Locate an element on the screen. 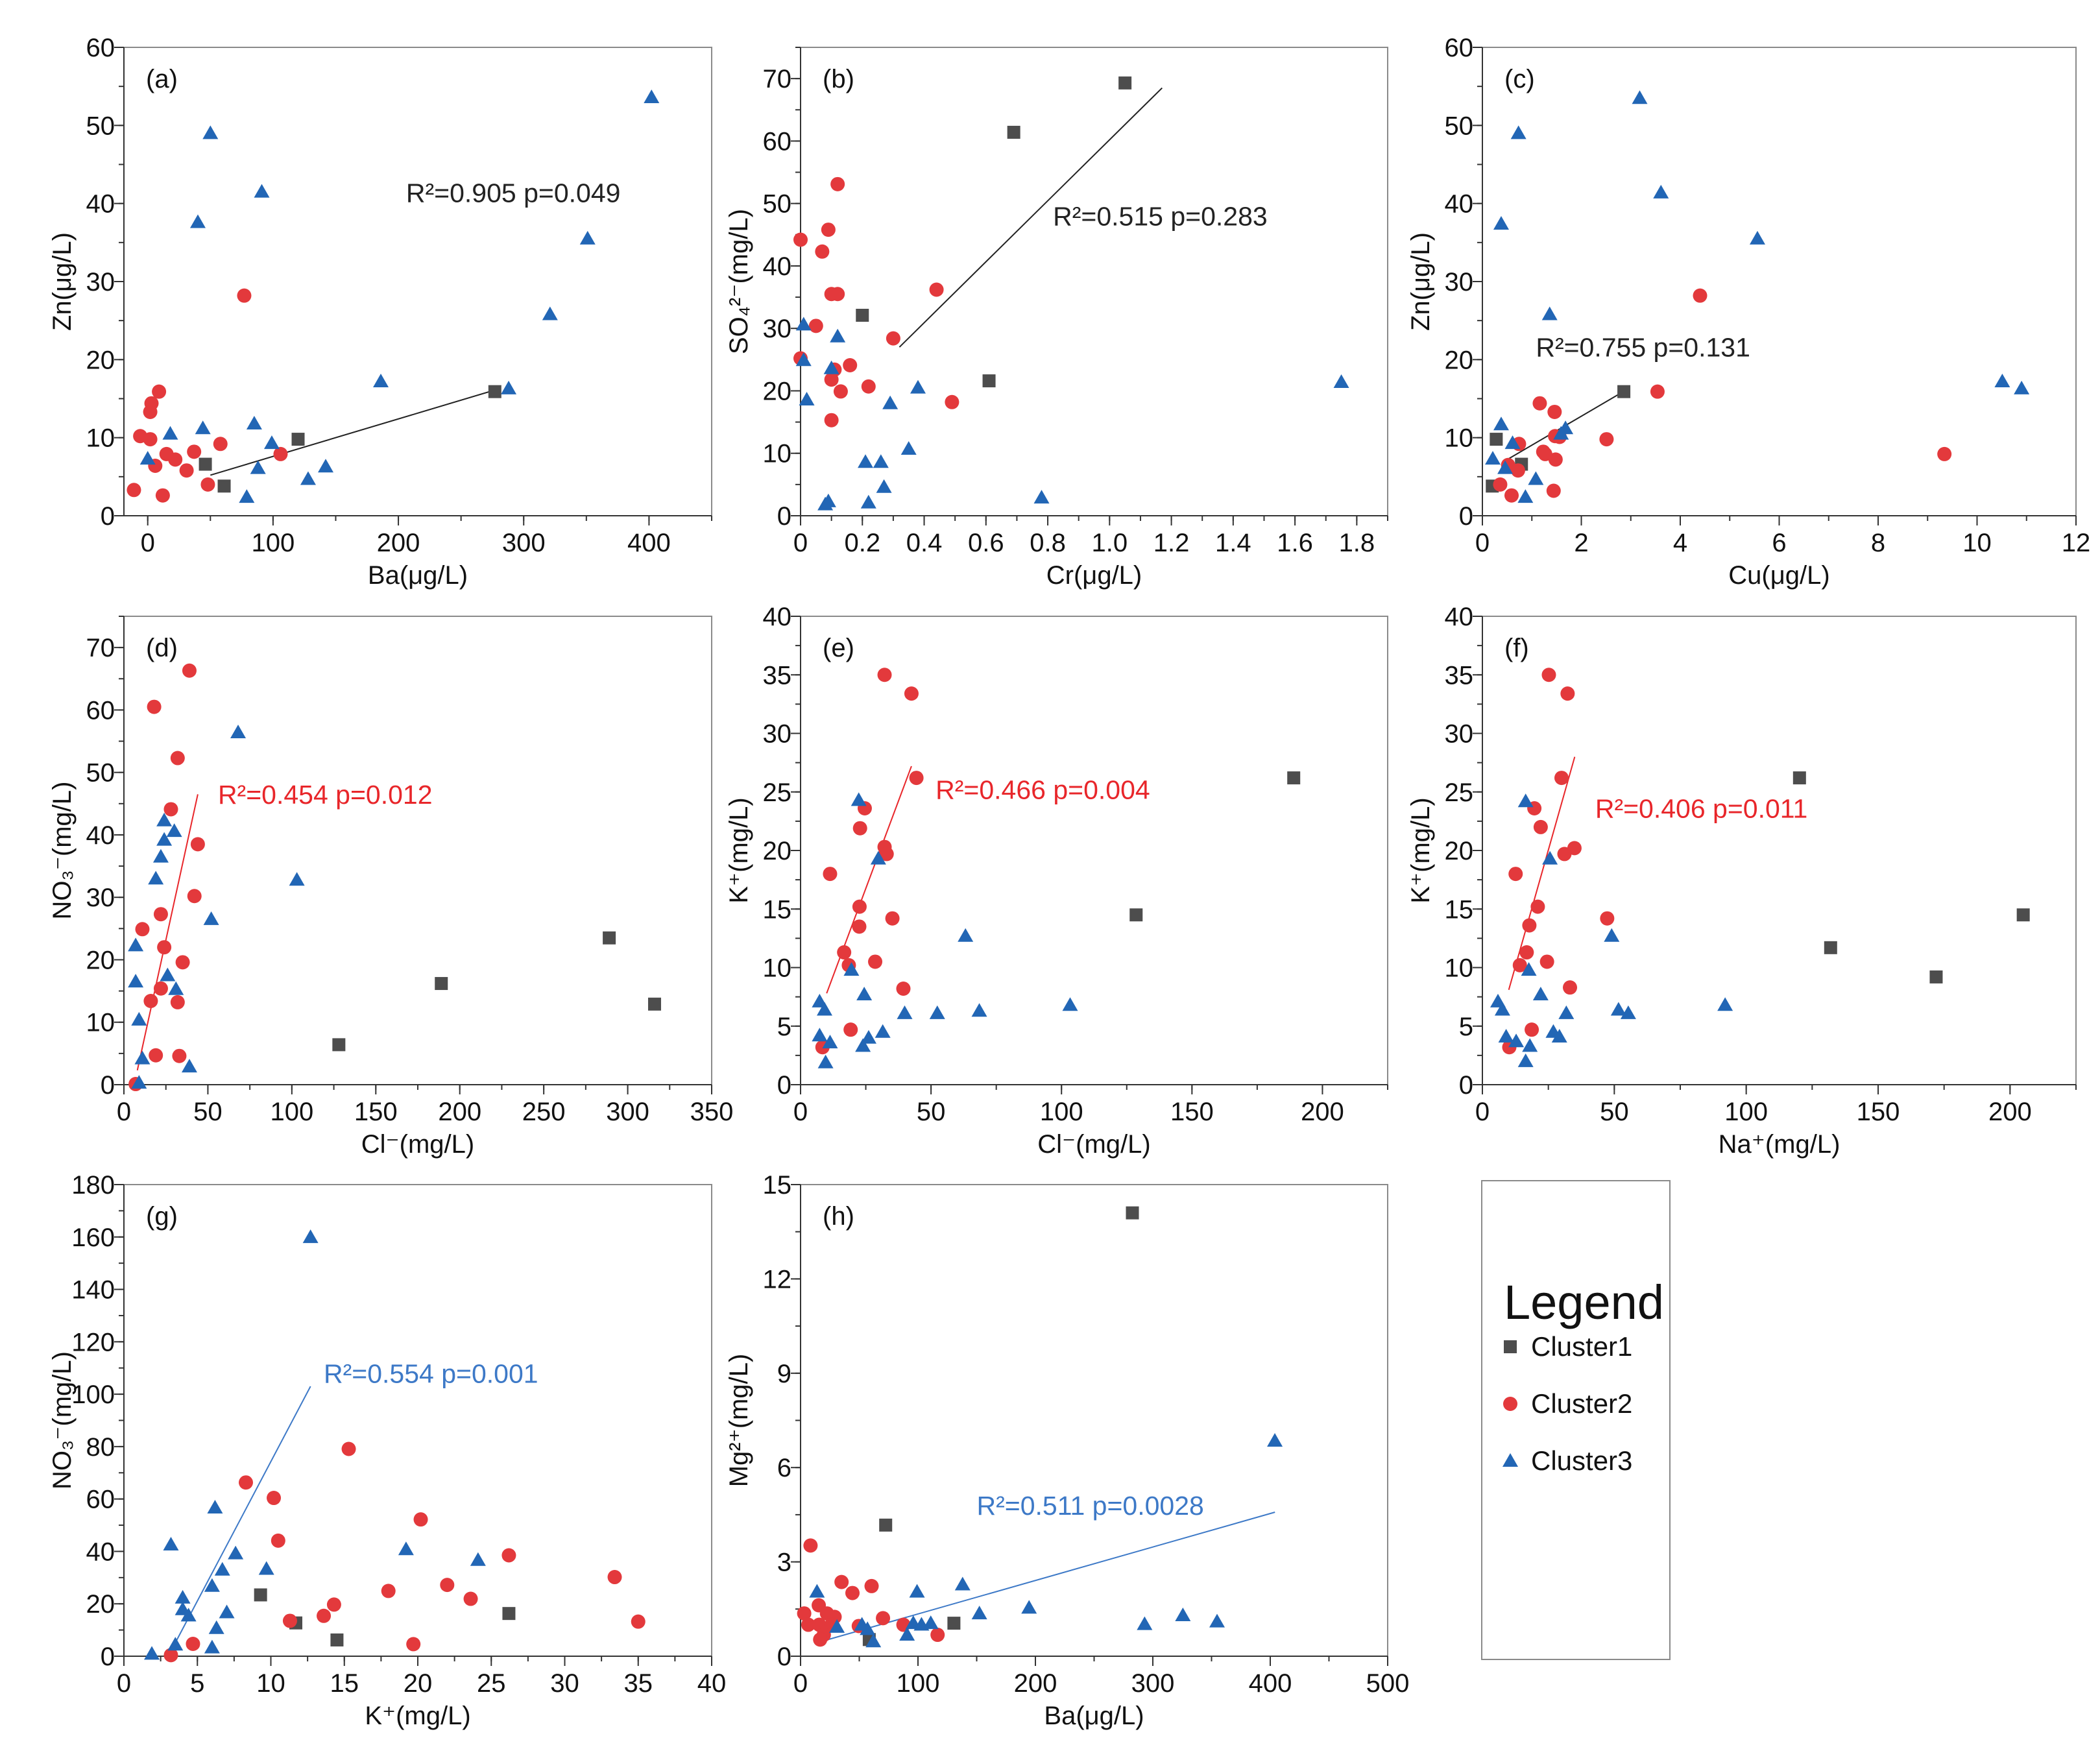  y-tick-label: 30 is located at coordinates (777, 329).